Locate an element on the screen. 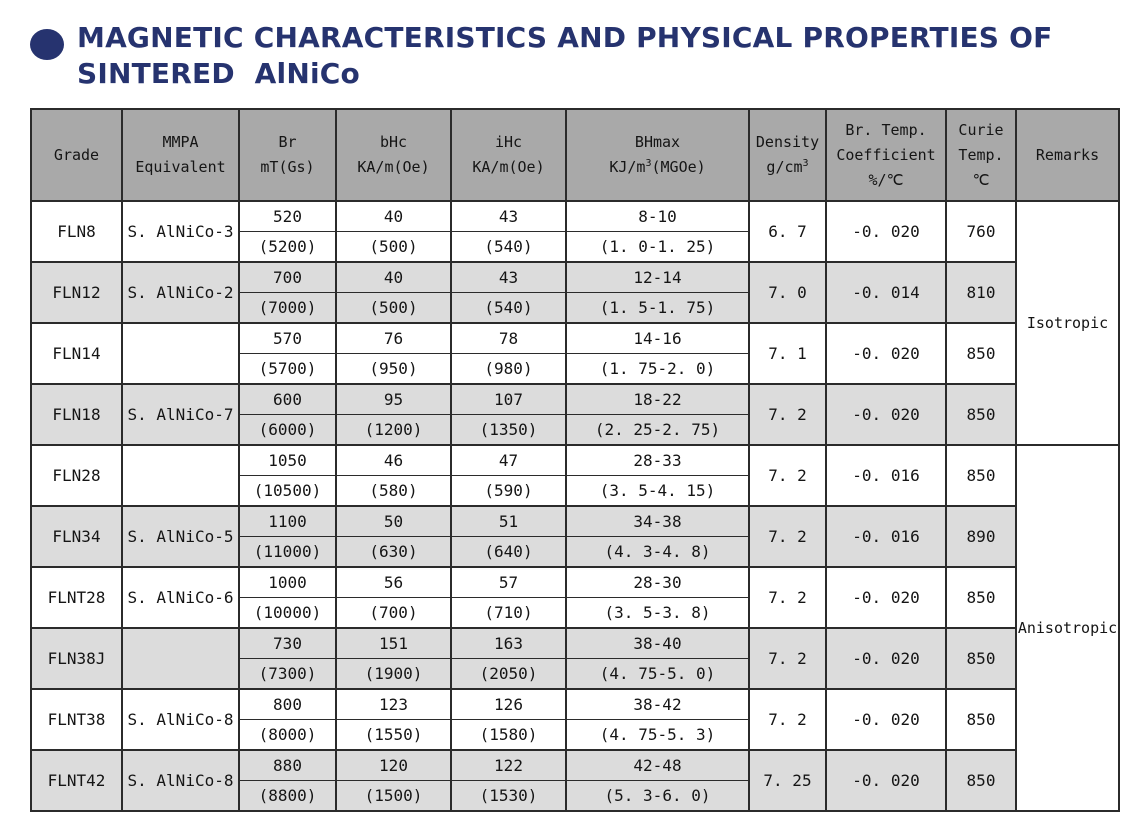  density-cell: 7. 25 is located at coordinates (787, 780).